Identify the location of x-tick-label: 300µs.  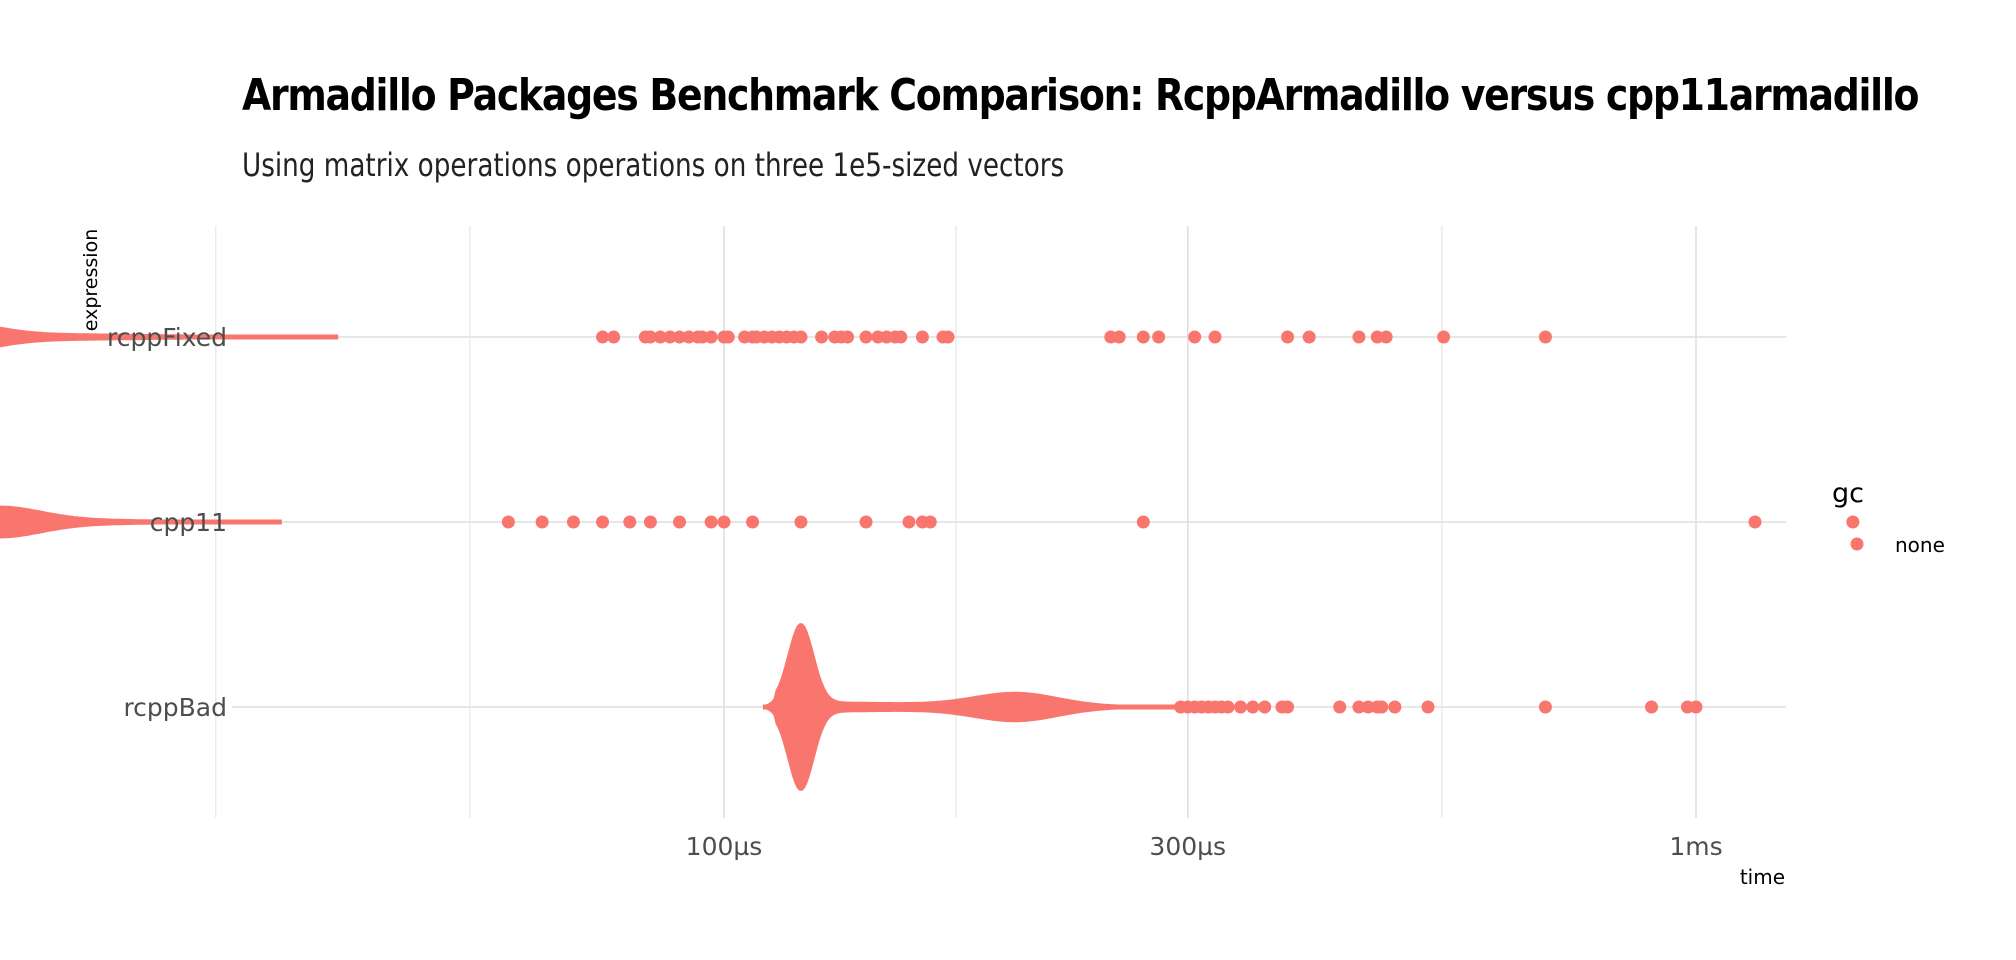
(1187, 846).